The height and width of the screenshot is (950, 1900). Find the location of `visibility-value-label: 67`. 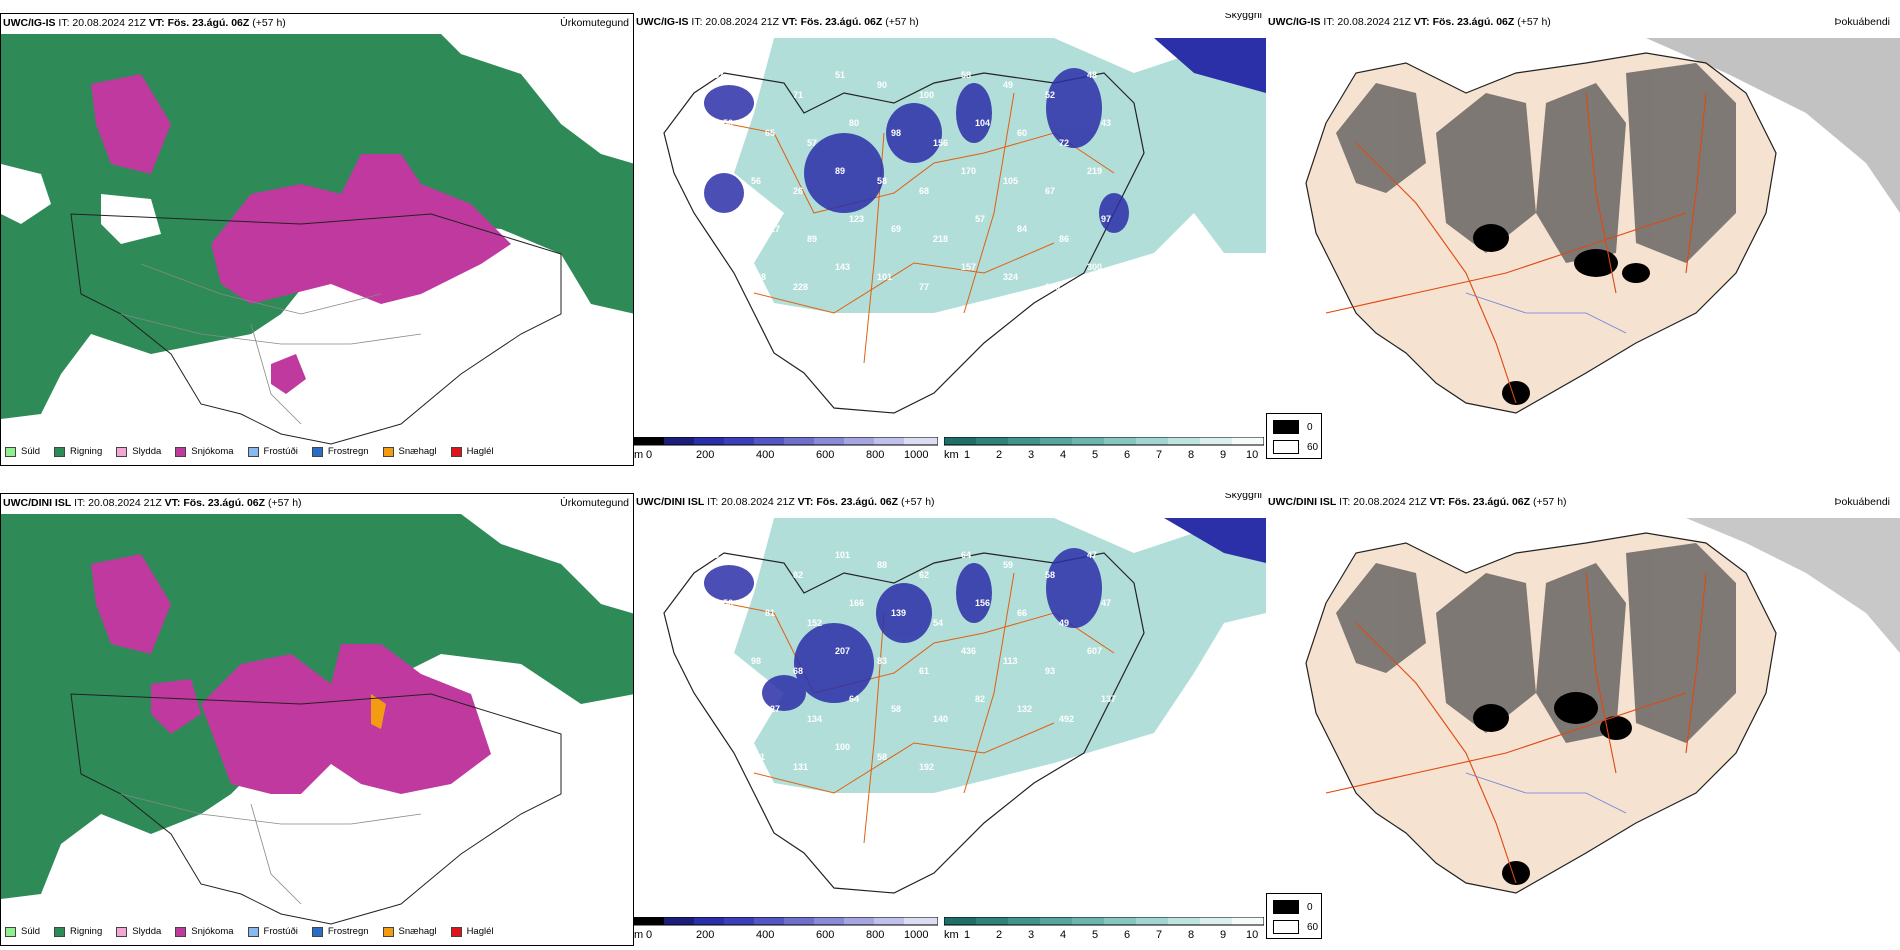

visibility-value-label: 67 is located at coordinates (1050, 191).